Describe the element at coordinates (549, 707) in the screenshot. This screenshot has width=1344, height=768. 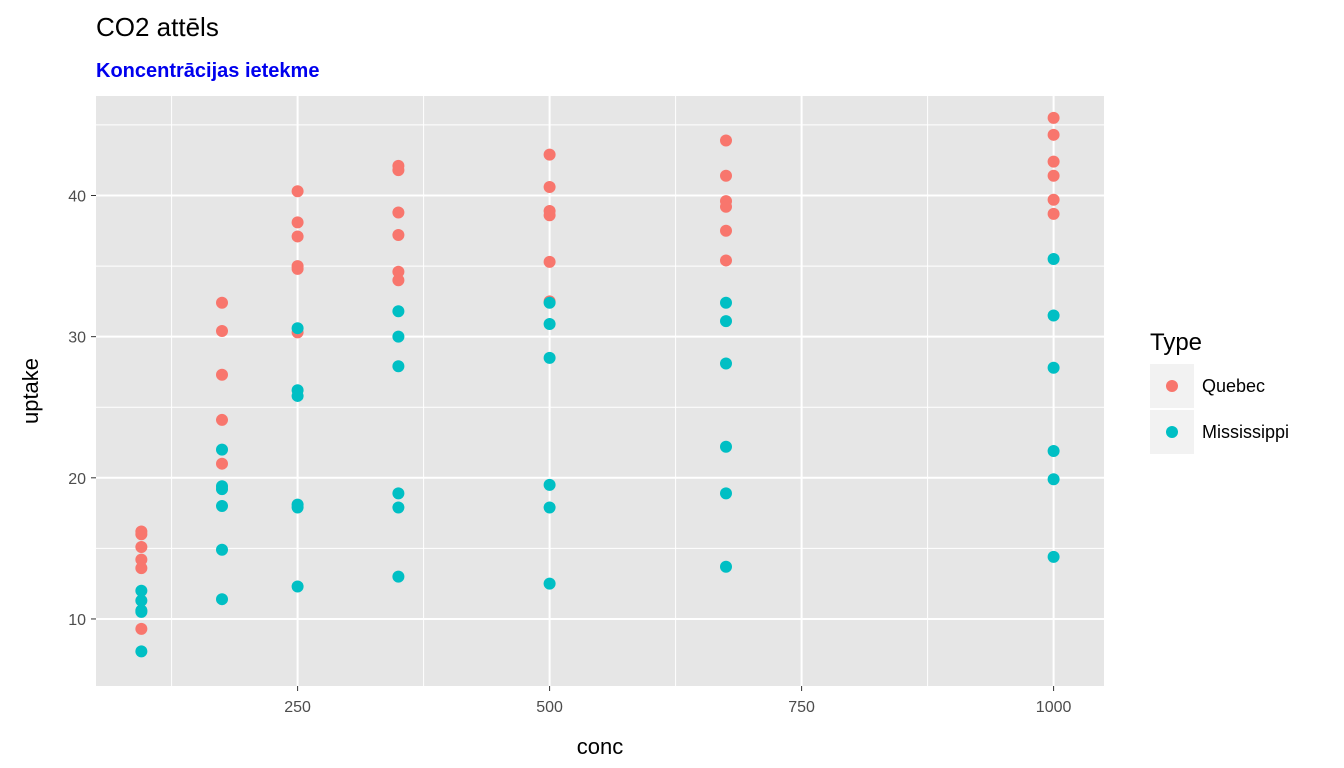
I see `x-tick-label: 500` at that location.